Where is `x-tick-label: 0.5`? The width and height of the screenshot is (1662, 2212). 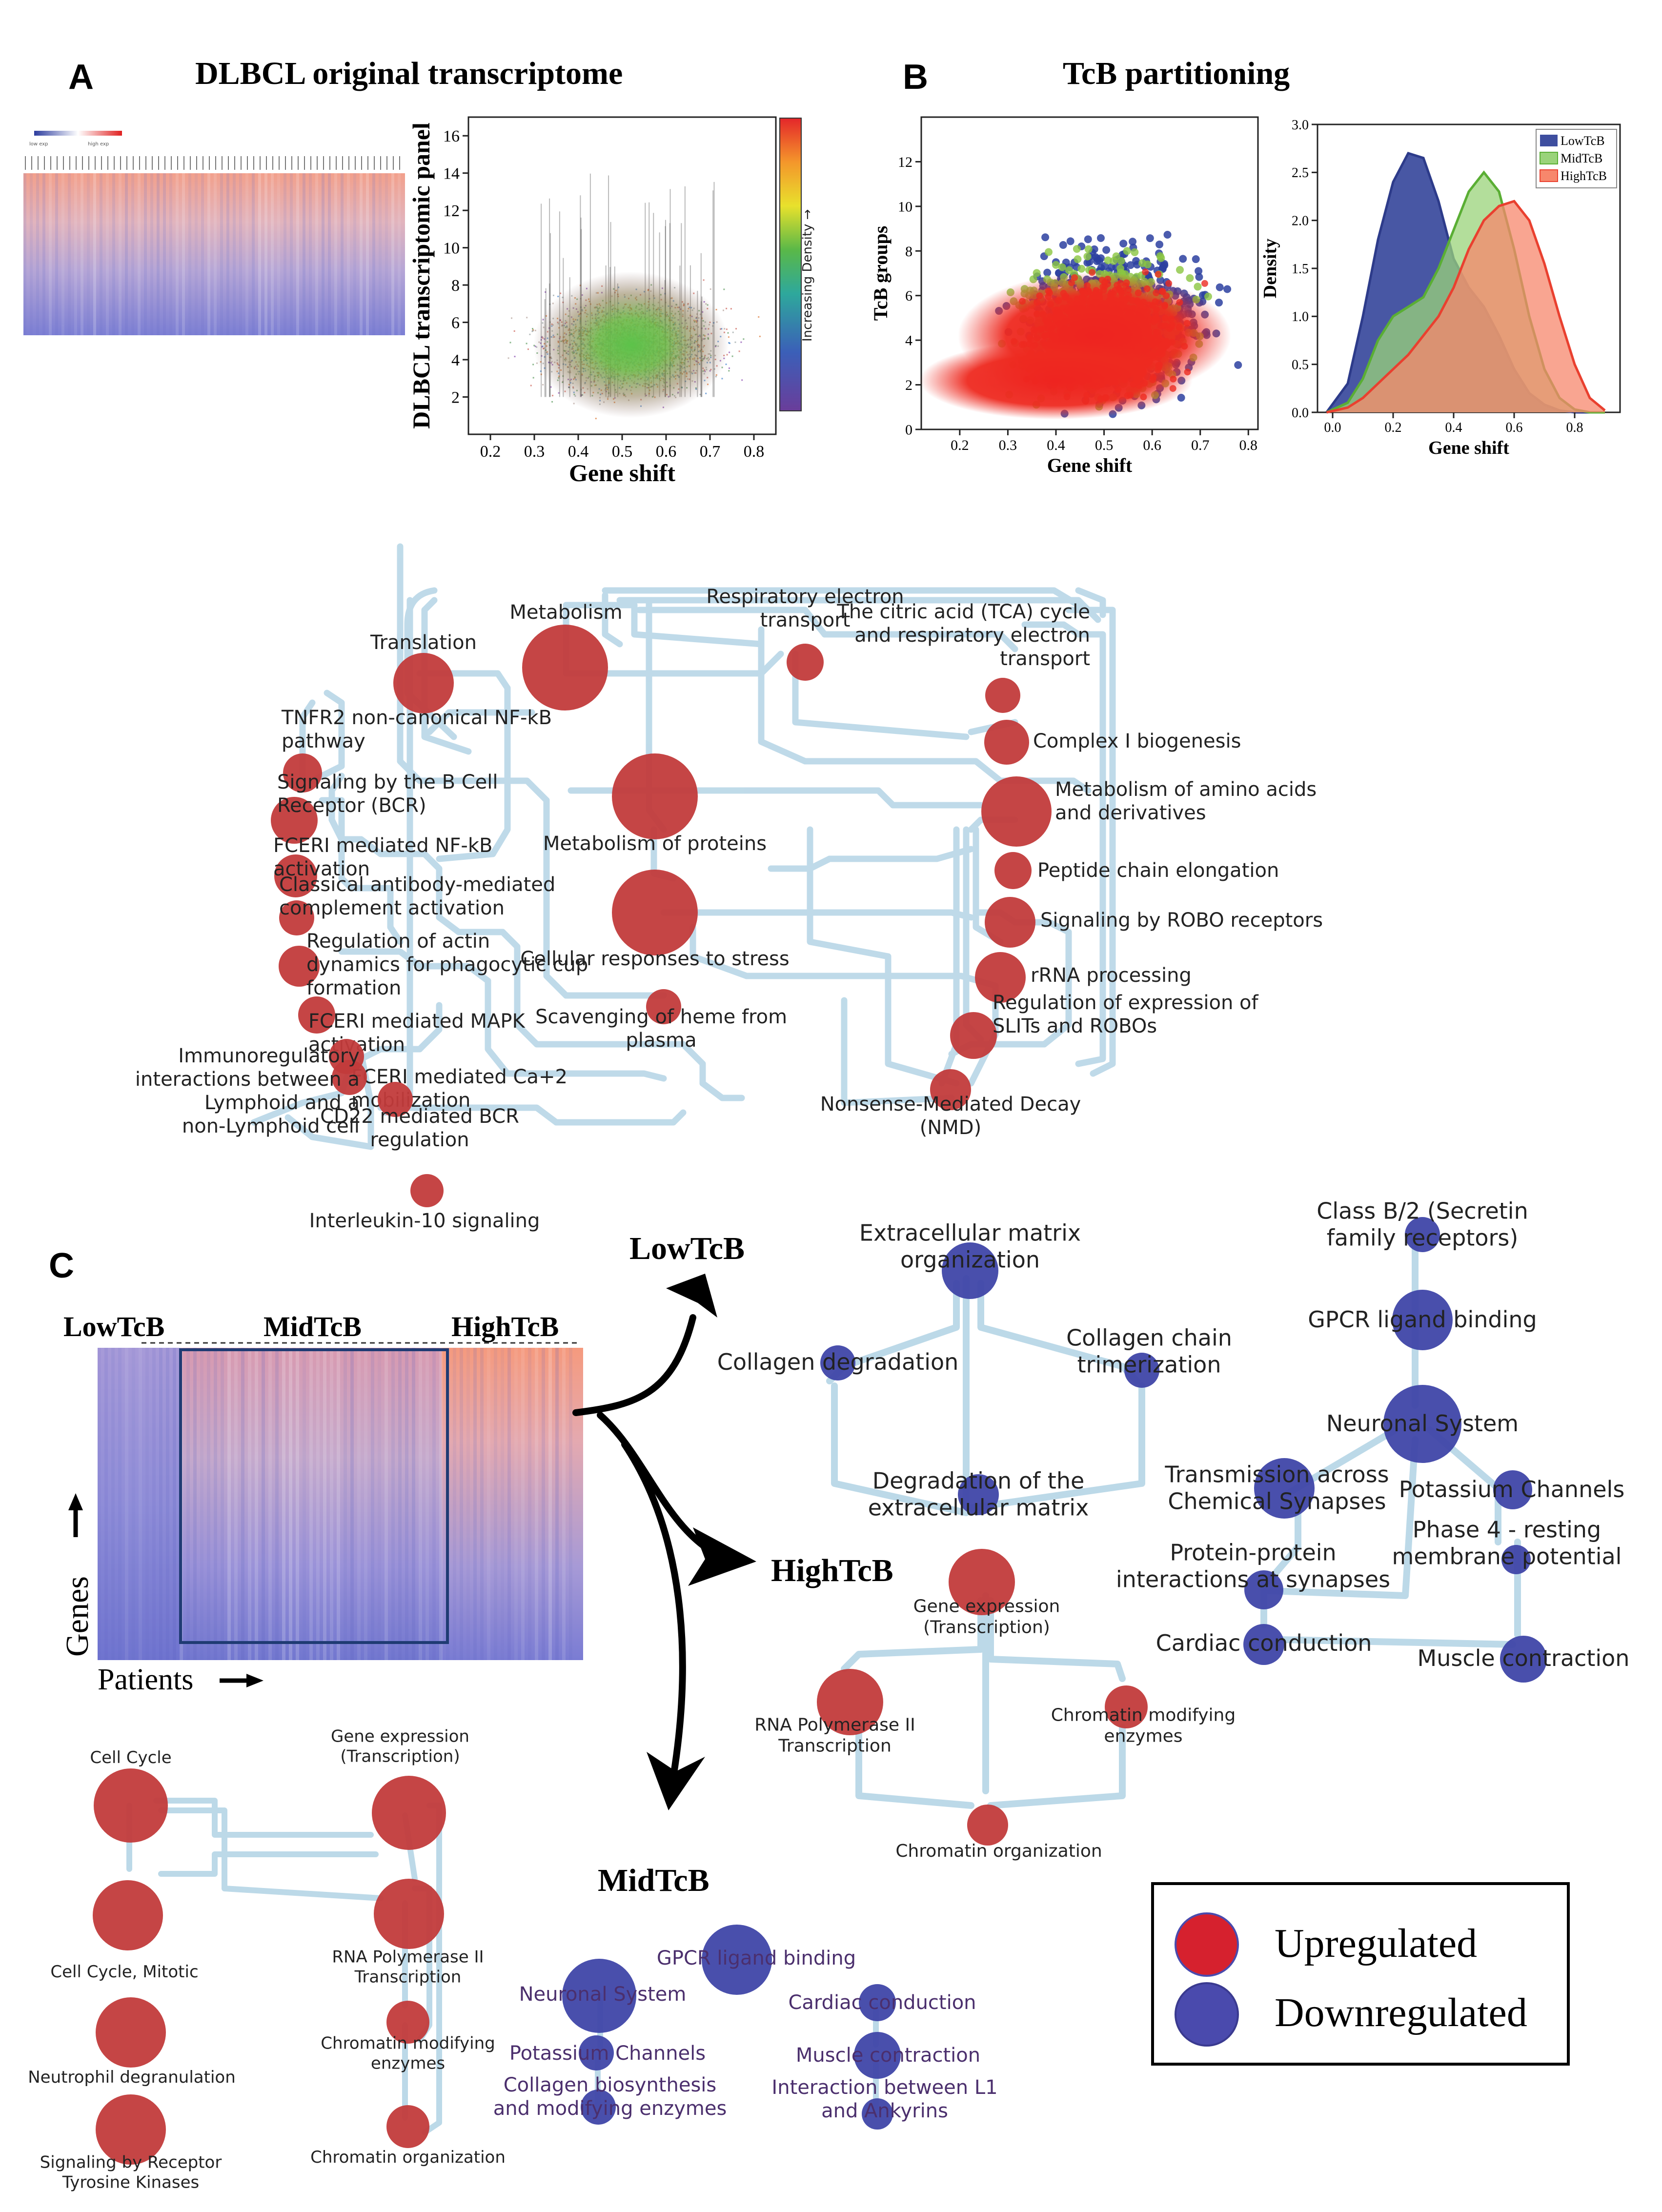
x-tick-label: 0.5 is located at coordinates (622, 452).